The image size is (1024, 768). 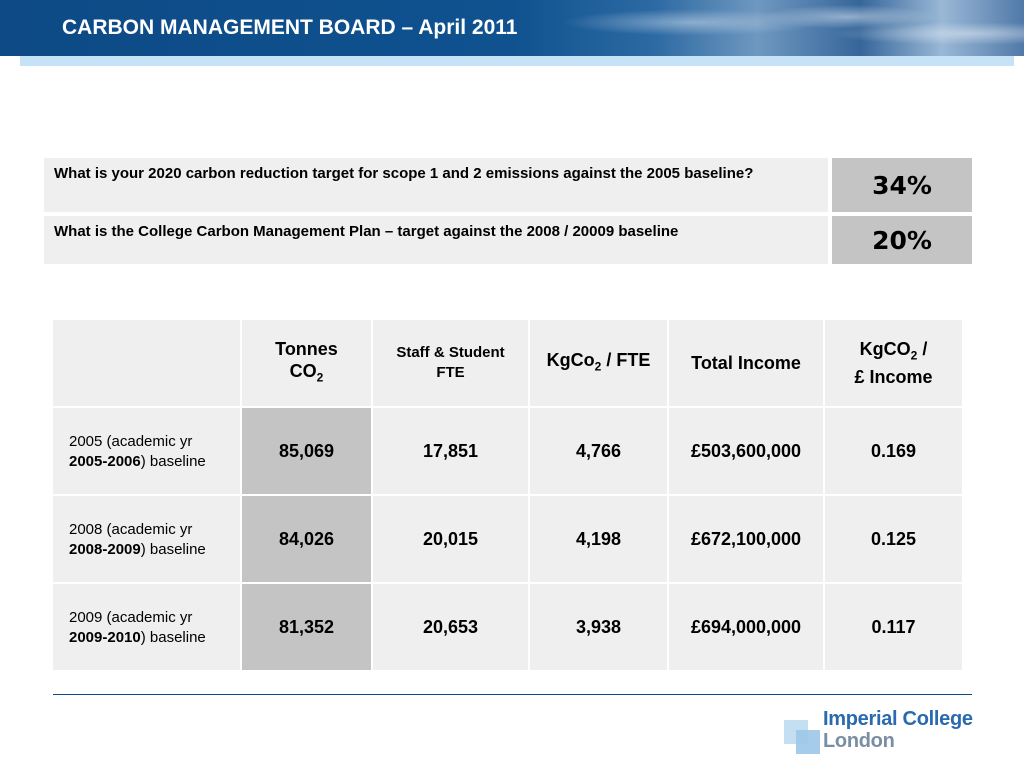 I want to click on target-answer: 34%, so click(x=902, y=185).